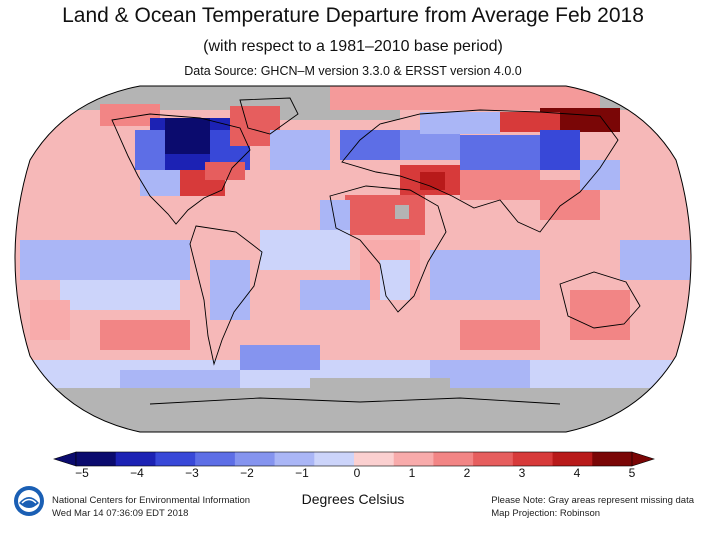 Image resolution: width=706 pixels, height=535 pixels. Describe the element at coordinates (29, 501) in the screenshot. I see `noaa-logo-icon` at that location.